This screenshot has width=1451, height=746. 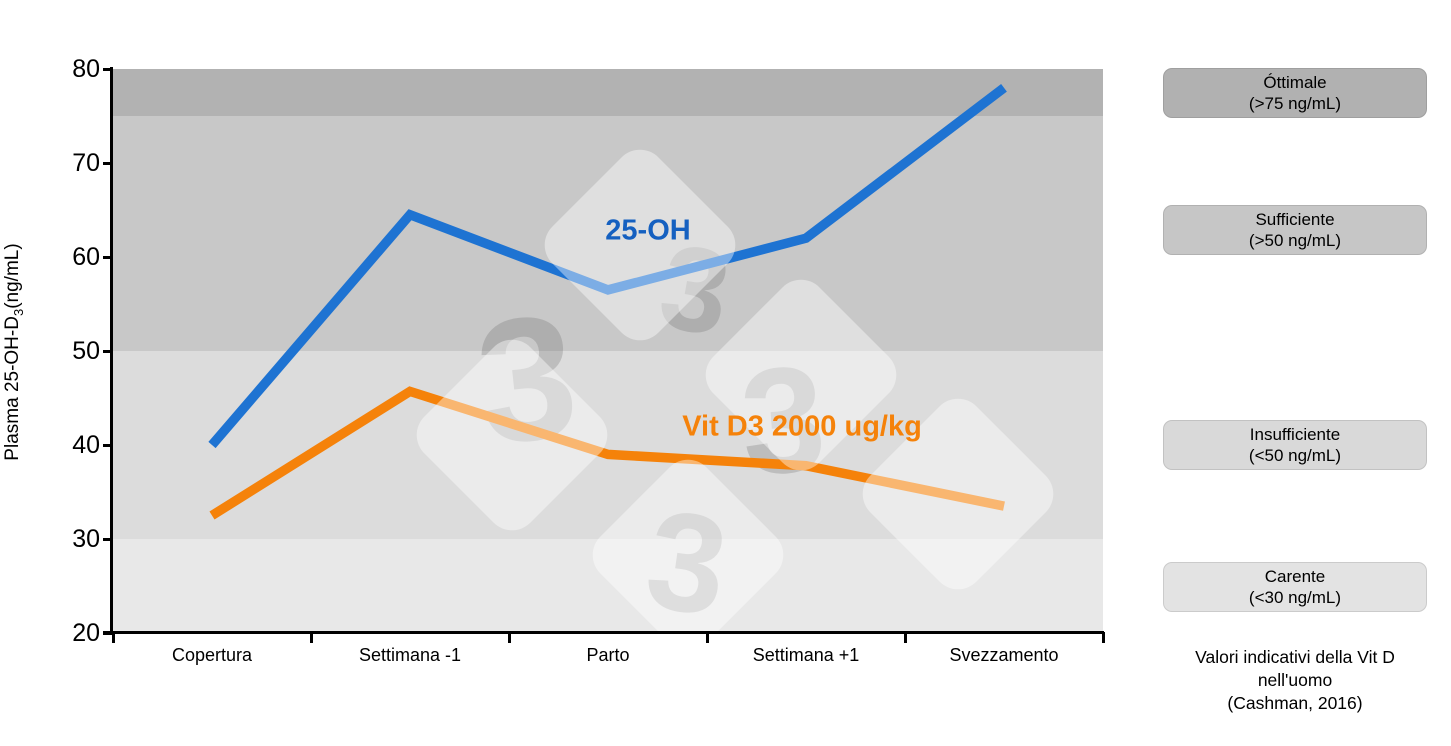 What do you see at coordinates (648, 230) in the screenshot?
I see `series-label-25-oh: 25-OH` at bounding box center [648, 230].